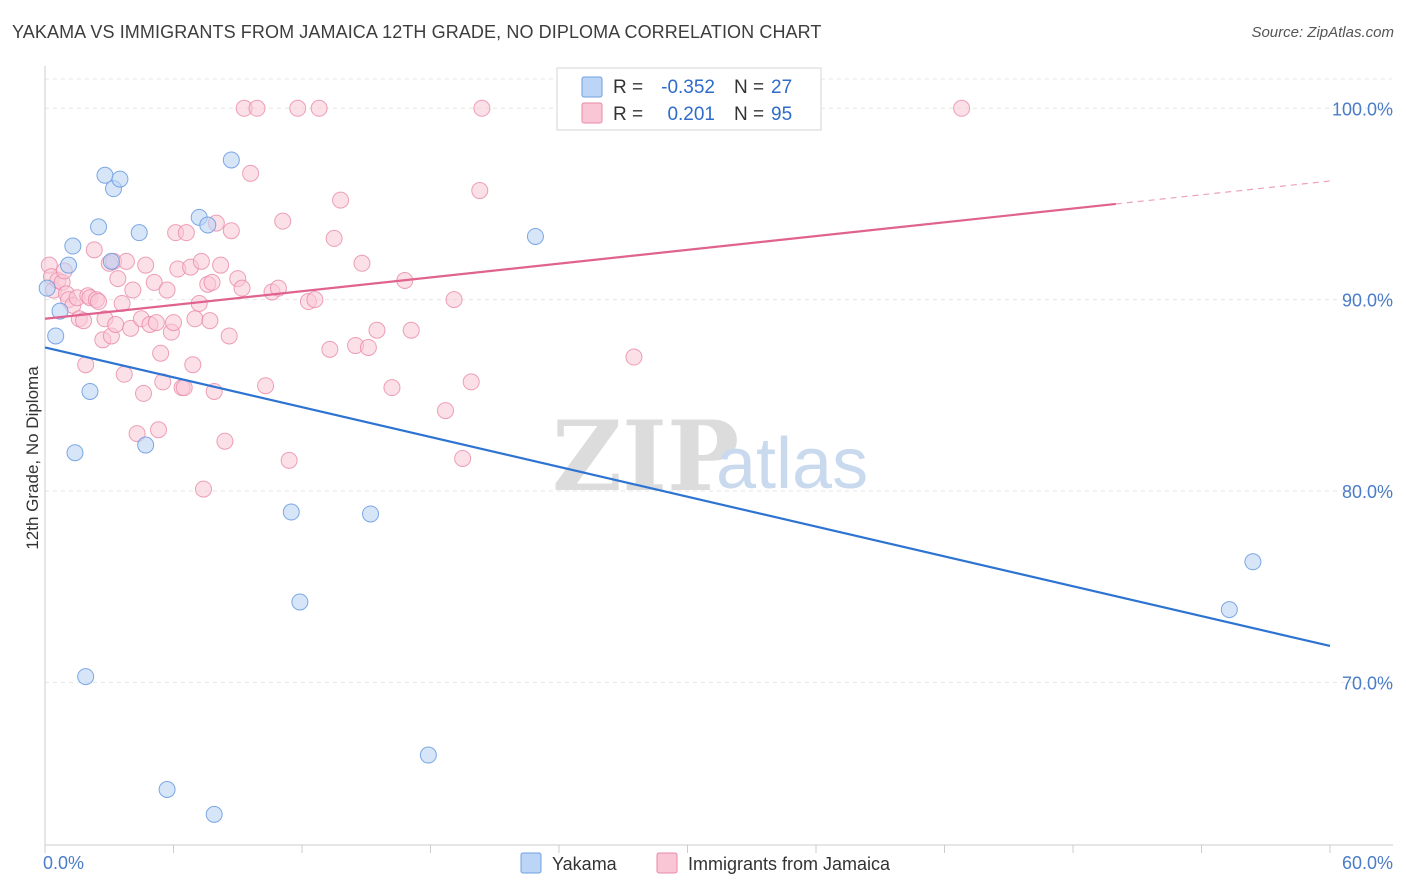  I want to click on legend-n-value-yakama: 27, so click(781, 87).